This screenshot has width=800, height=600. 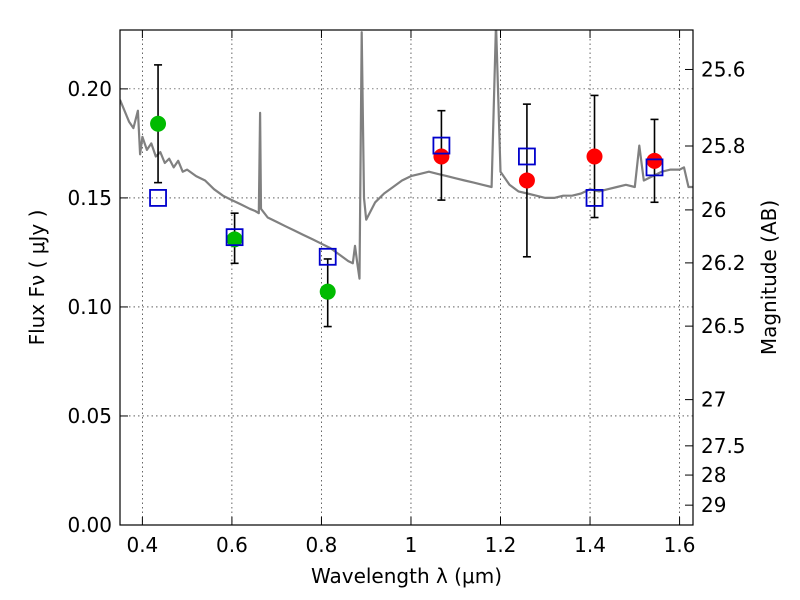 I want to click on x-tick-label: 0.4, so click(x=142, y=545).